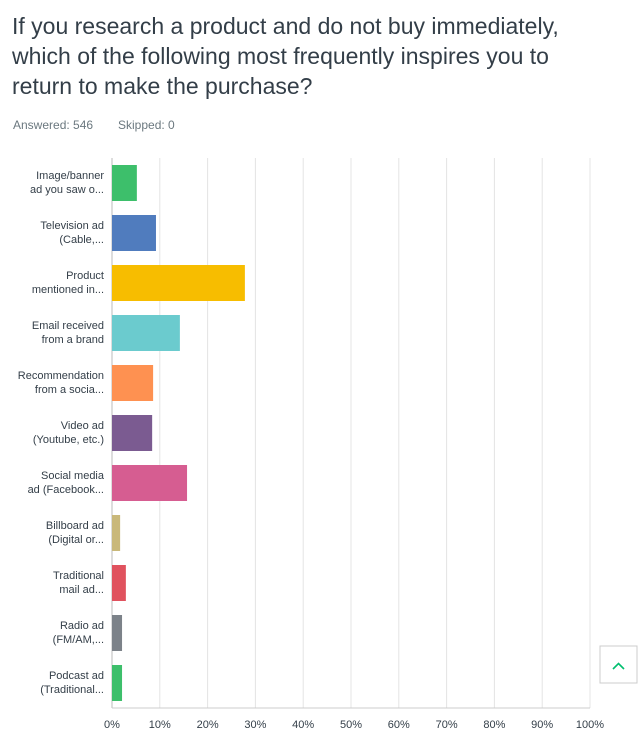 The height and width of the screenshot is (730, 638). I want to click on y-tick-label: Email received, so click(68, 326).